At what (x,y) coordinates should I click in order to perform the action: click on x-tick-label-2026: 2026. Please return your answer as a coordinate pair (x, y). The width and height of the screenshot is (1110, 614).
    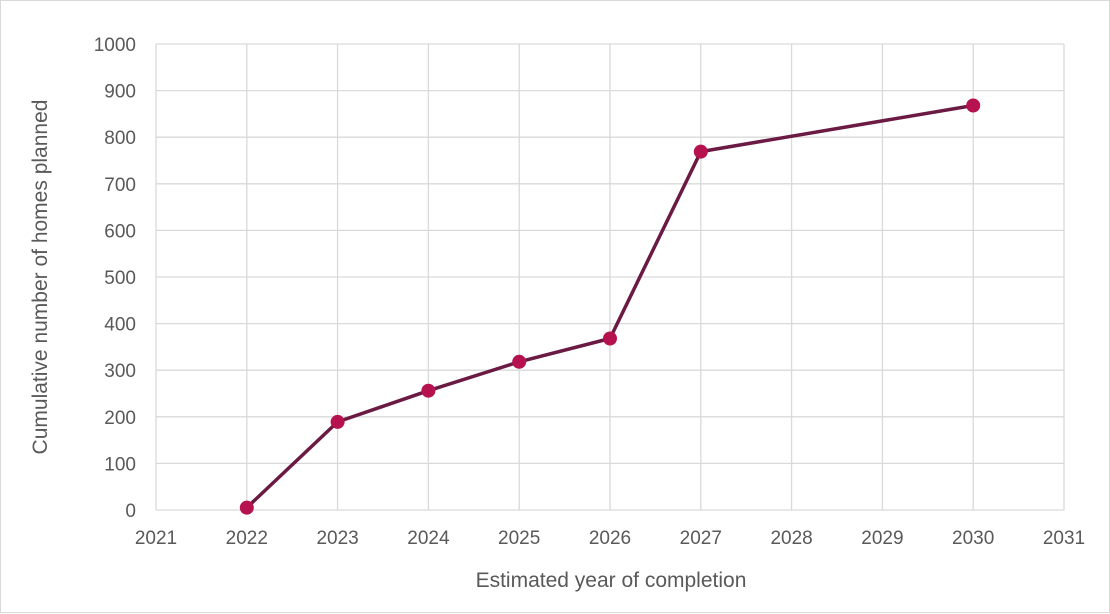
    Looking at the image, I should click on (610, 538).